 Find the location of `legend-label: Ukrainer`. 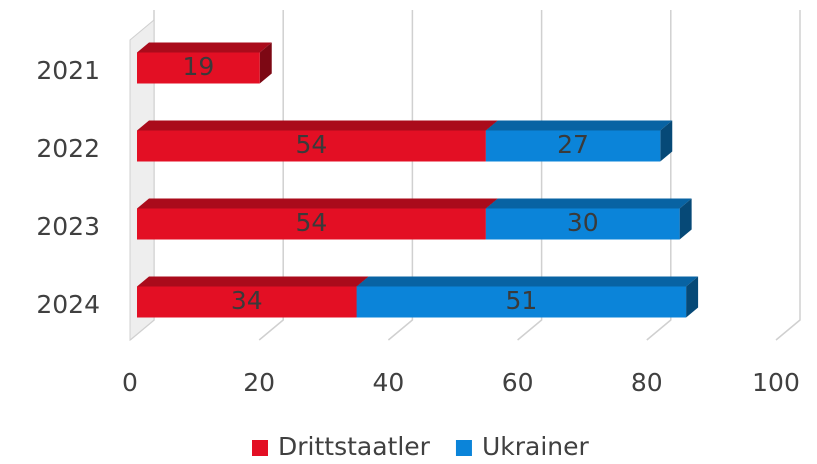

legend-label: Ukrainer is located at coordinates (536, 446).